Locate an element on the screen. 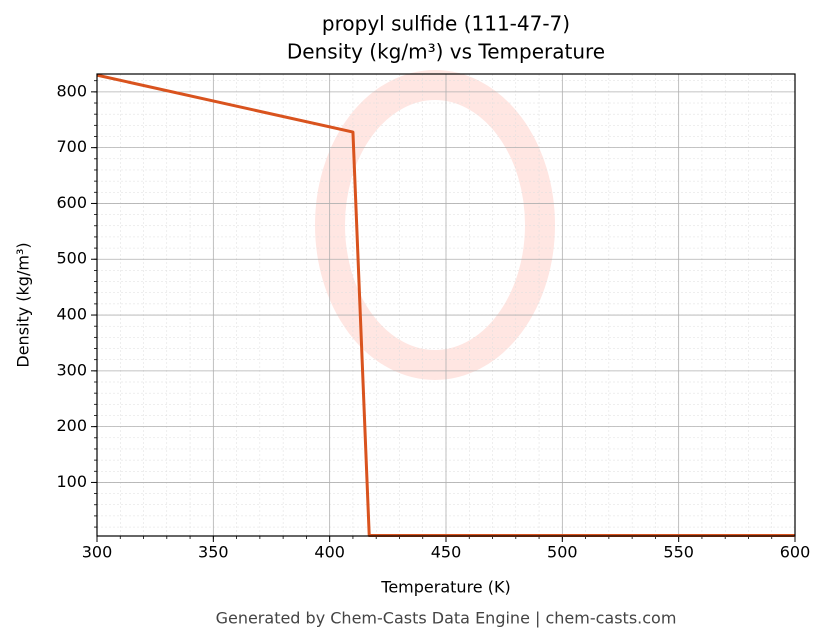  y-tick-label: 400 is located at coordinates (71, 314).